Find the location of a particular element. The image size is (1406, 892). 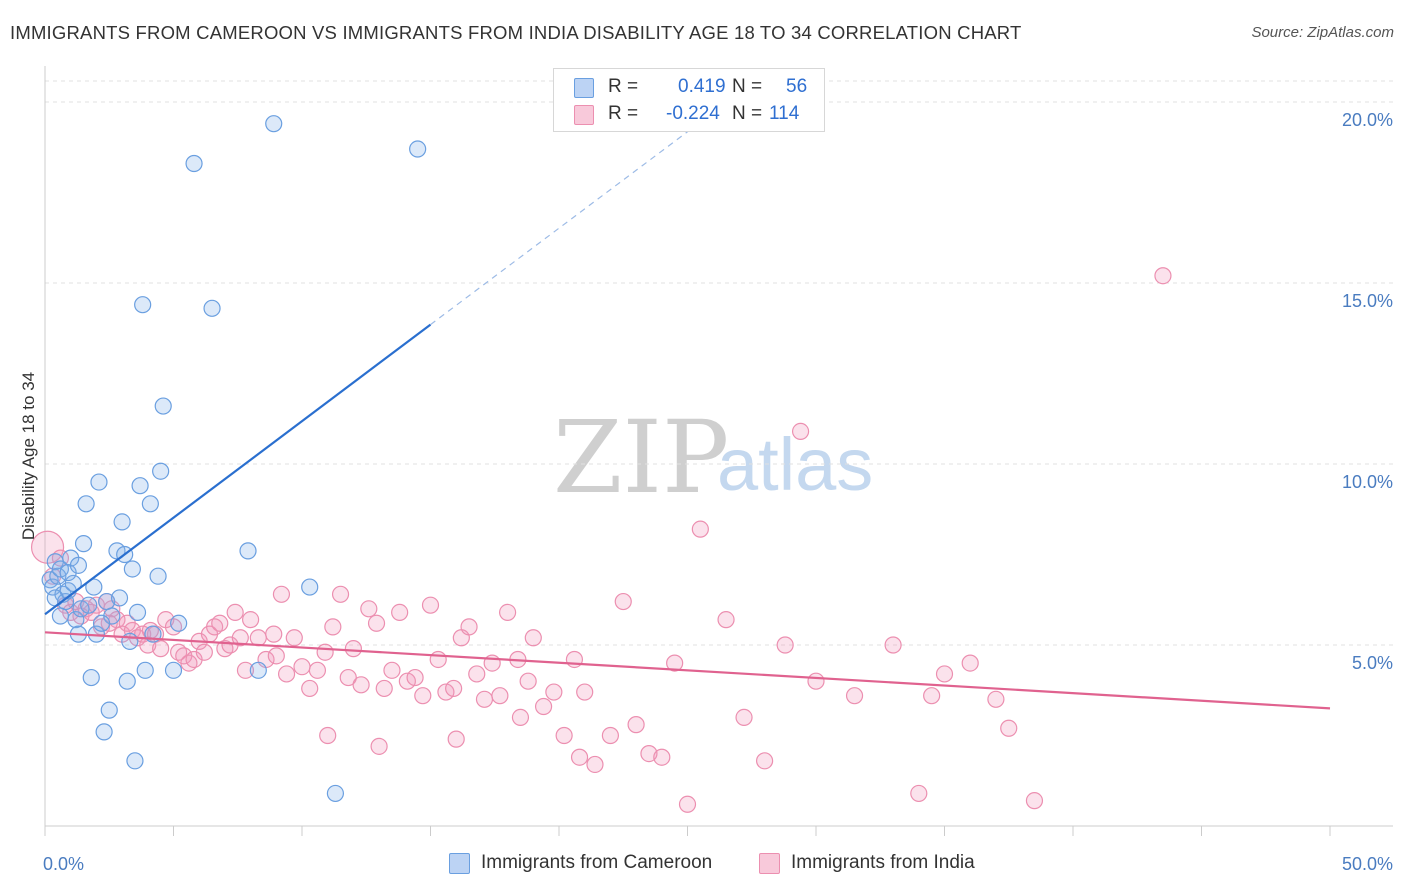

legend-n-value: 114 is located at coordinates (784, 113).